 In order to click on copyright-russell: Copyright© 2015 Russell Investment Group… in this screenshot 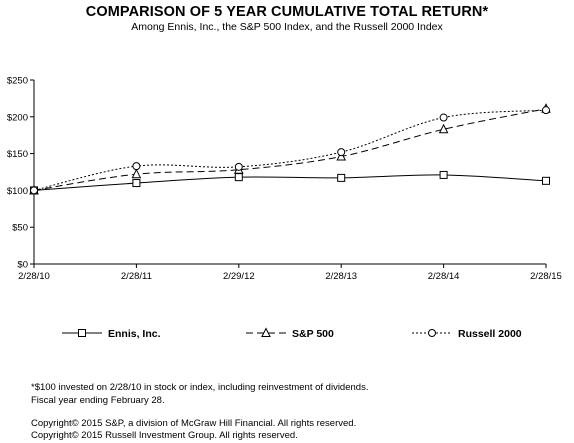, I will do `click(164, 435)`.